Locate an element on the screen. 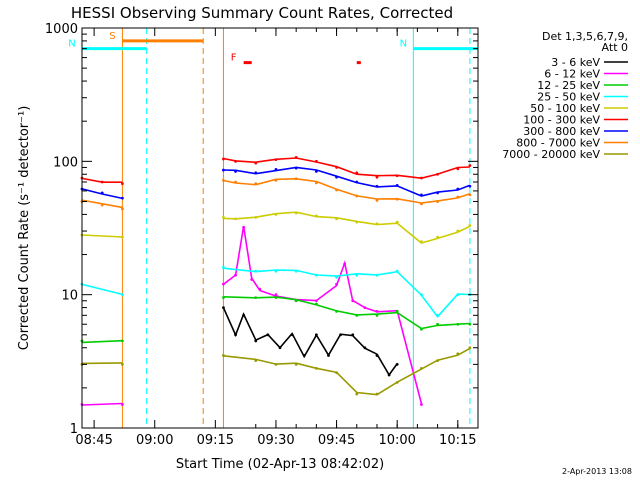 Image resolution: width=640 pixels, height=480 pixels. footer-timestamp: 2-Apr-2013 13:08 is located at coordinates (597, 471).